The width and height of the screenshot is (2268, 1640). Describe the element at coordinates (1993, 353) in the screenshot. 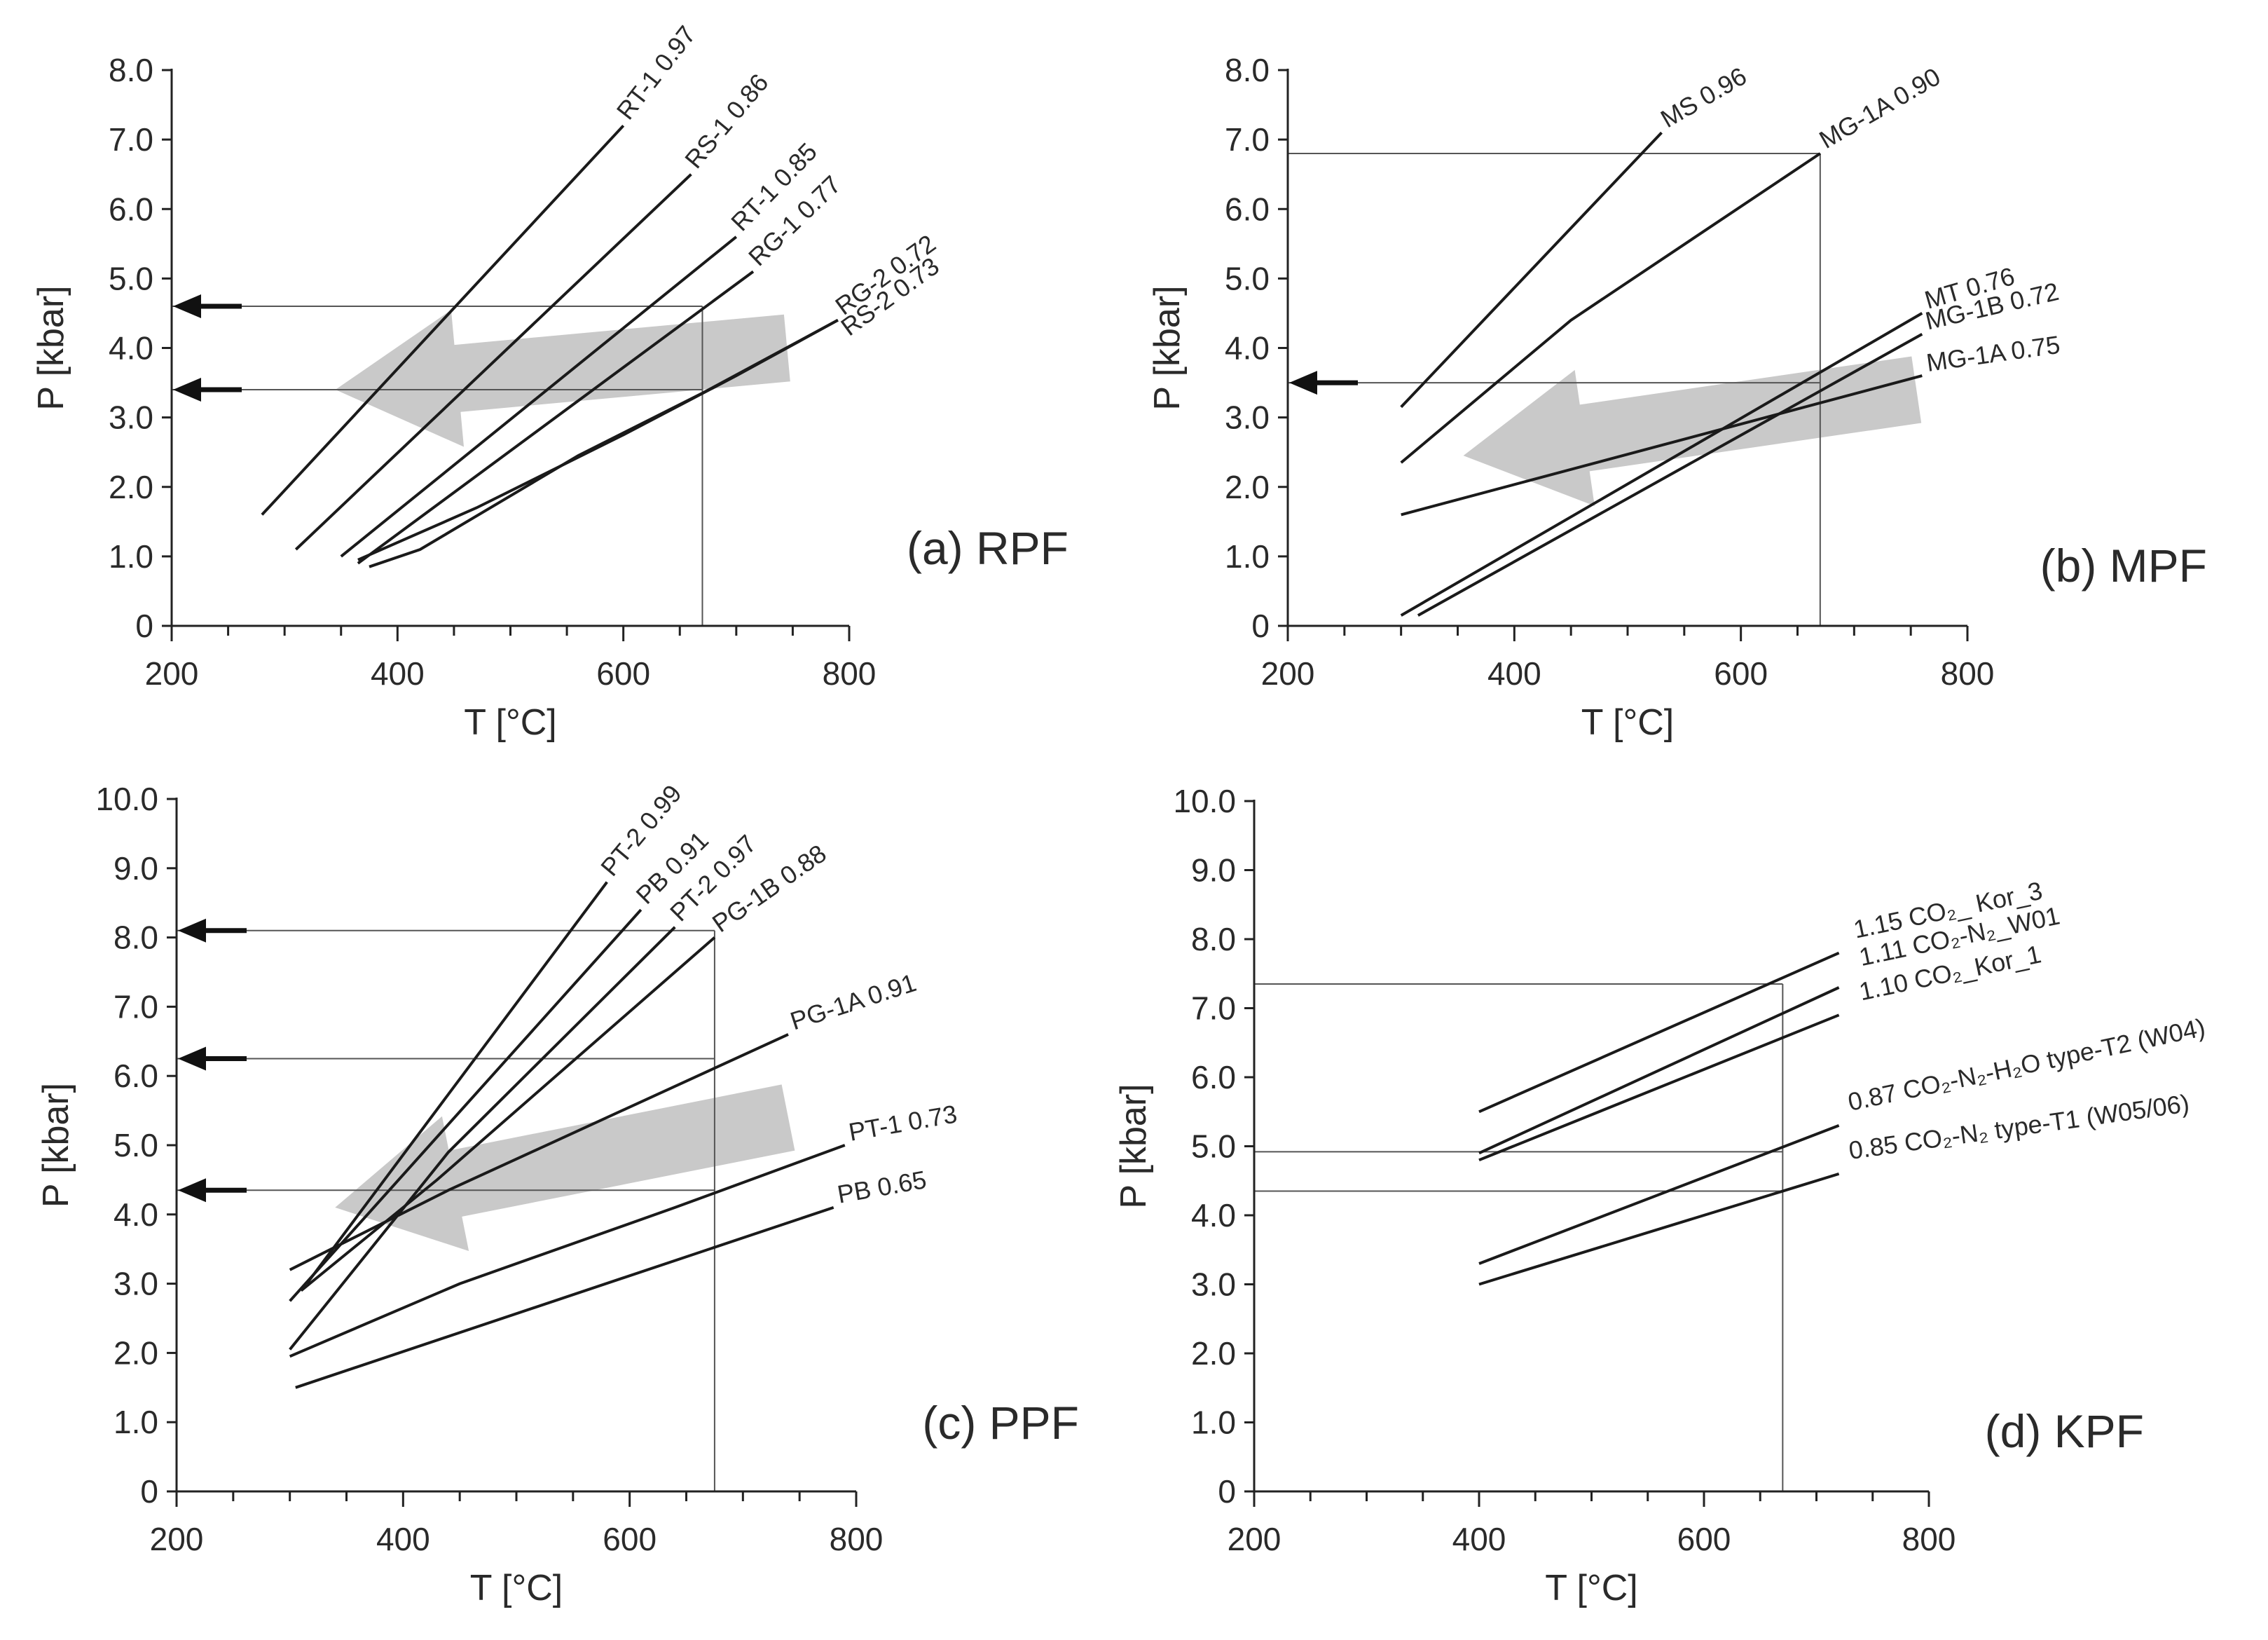

I see `isochore-label: MG-1A 0.75` at that location.